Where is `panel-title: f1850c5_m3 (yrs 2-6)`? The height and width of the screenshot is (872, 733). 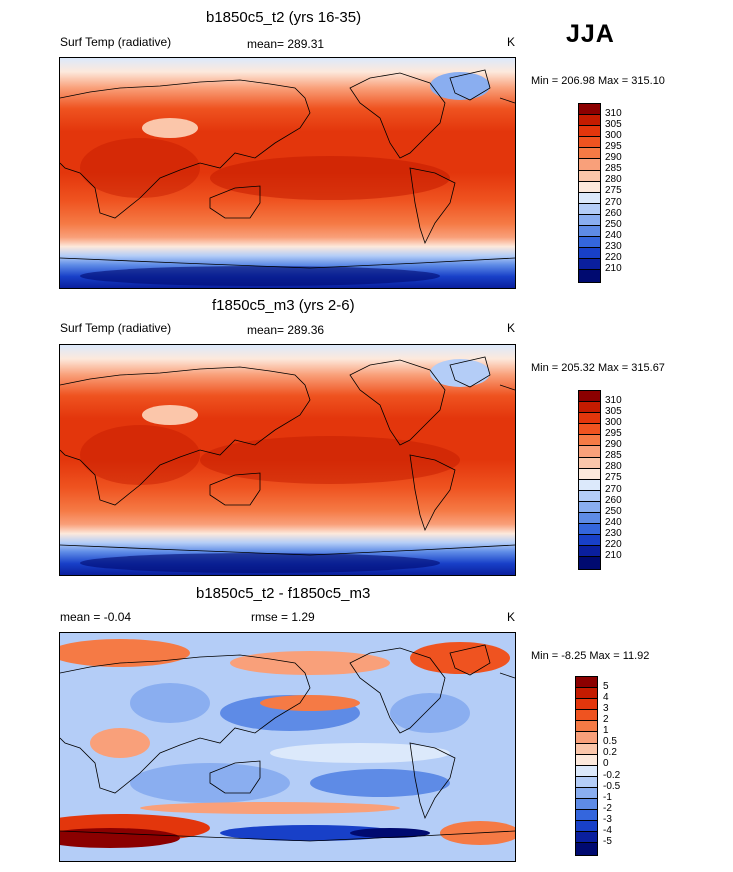 panel-title: f1850c5_m3 (yrs 2-6) is located at coordinates (283, 305).